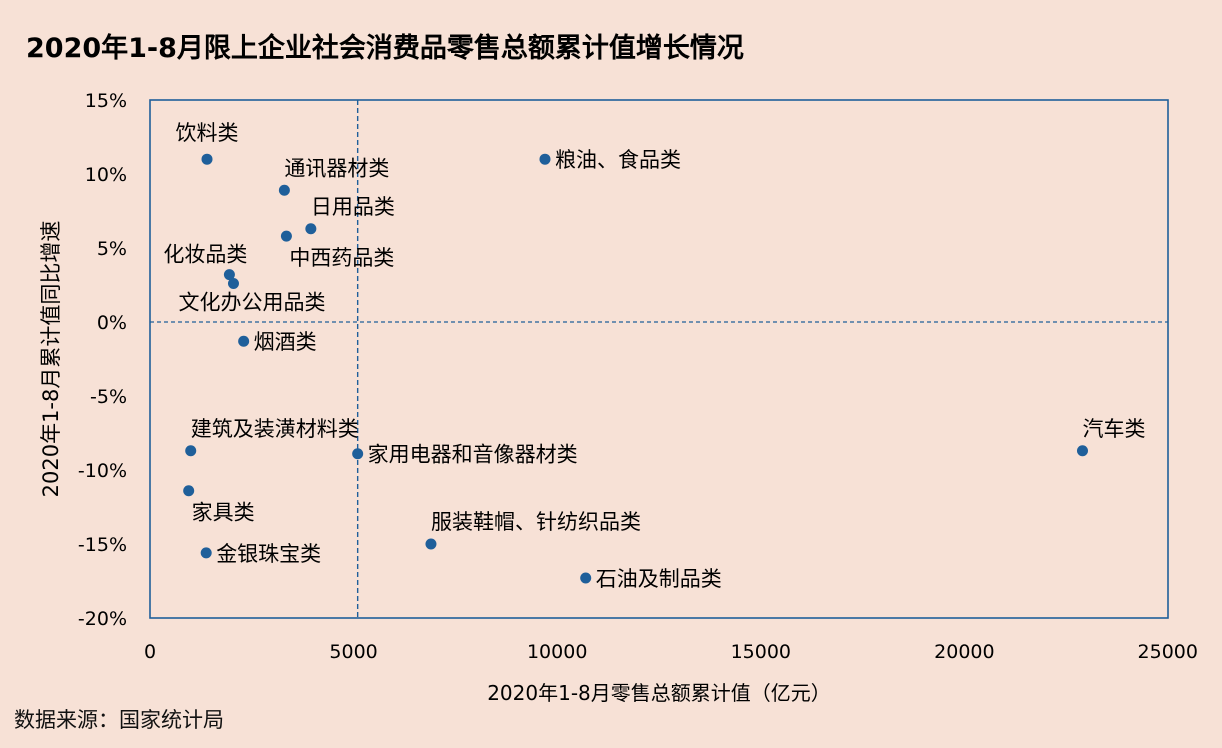 The height and width of the screenshot is (748, 1222). Describe the element at coordinates (385, 48) in the screenshot. I see `chart-title: 2020年1-8月限上企业社会消费品零售总额累计值增长情况` at that location.